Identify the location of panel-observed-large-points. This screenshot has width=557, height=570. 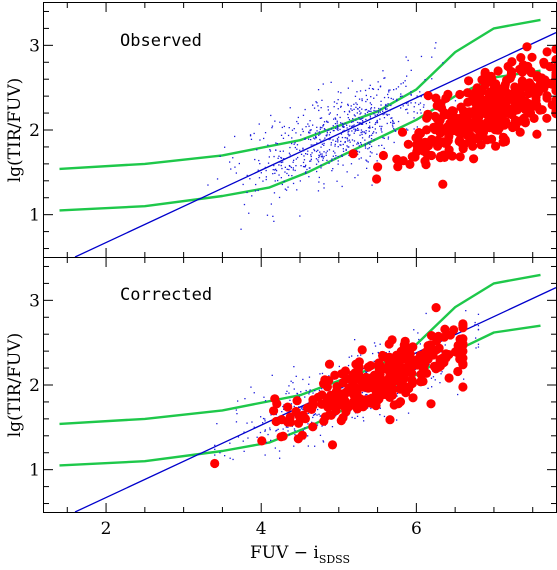
(452, 115).